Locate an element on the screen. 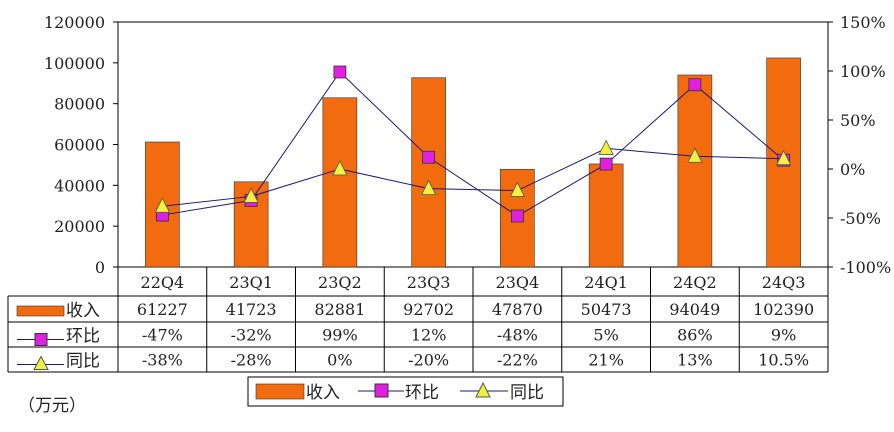 This screenshot has height=432, width=894. left-axis-tick-label: 100000 is located at coordinates (74, 63).